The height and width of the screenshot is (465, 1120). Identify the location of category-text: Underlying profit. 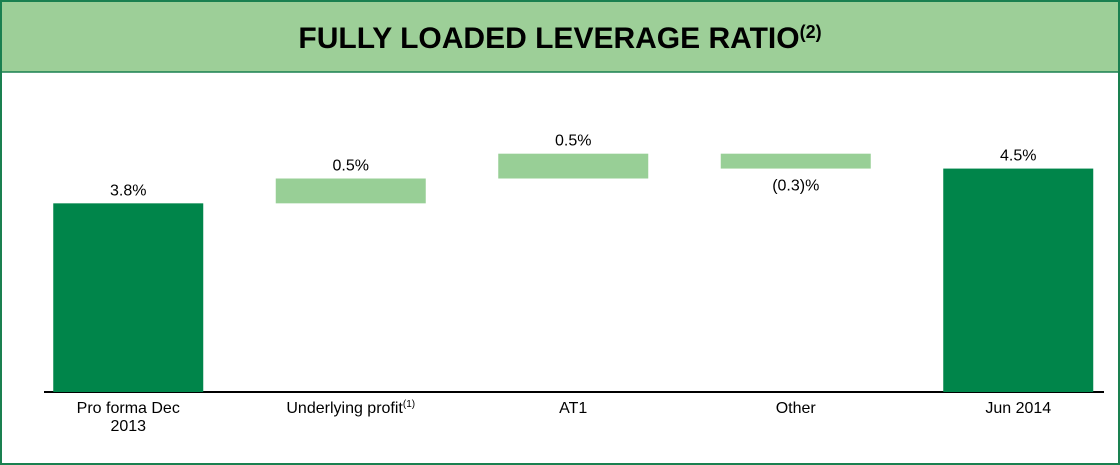
(344, 408).